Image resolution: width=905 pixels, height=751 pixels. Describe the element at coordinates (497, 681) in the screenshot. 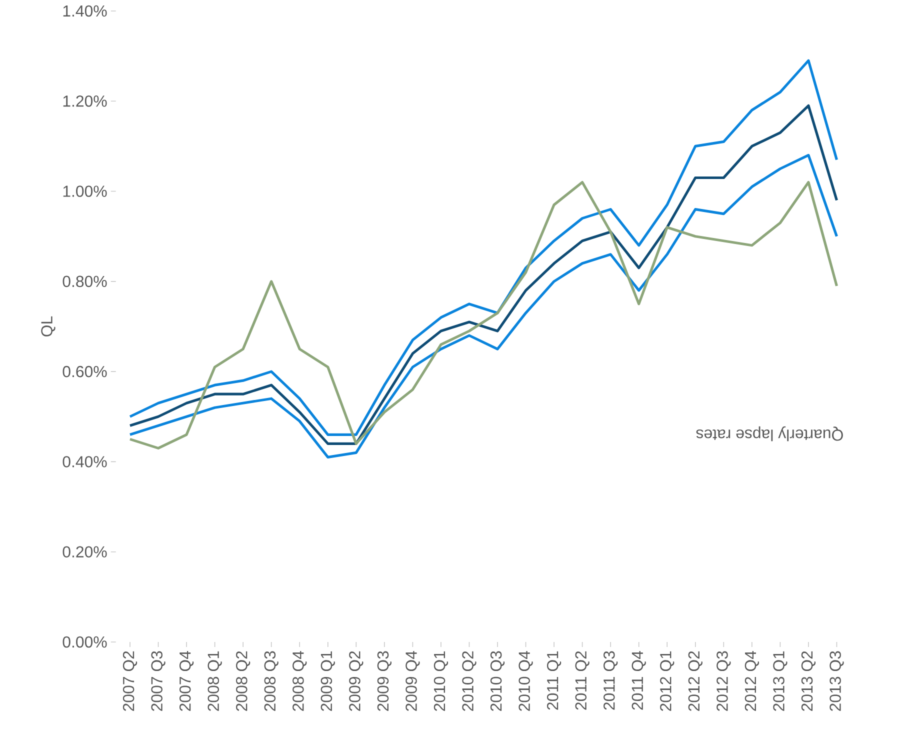

I see `x-tick-label: 2010 Q3` at that location.